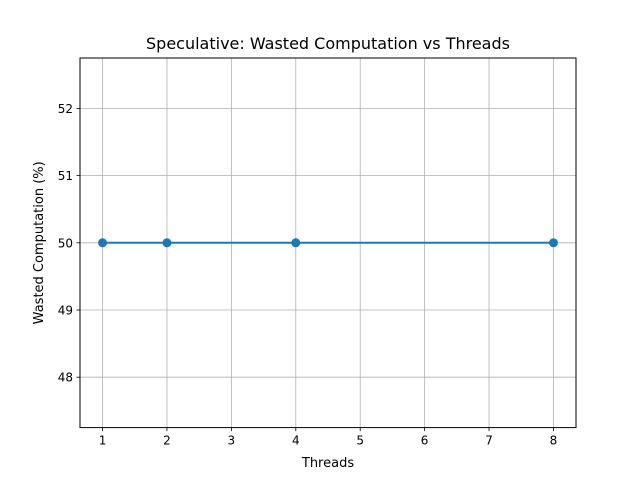  Describe the element at coordinates (167, 441) in the screenshot. I see `x-tick-label: 2` at that location.